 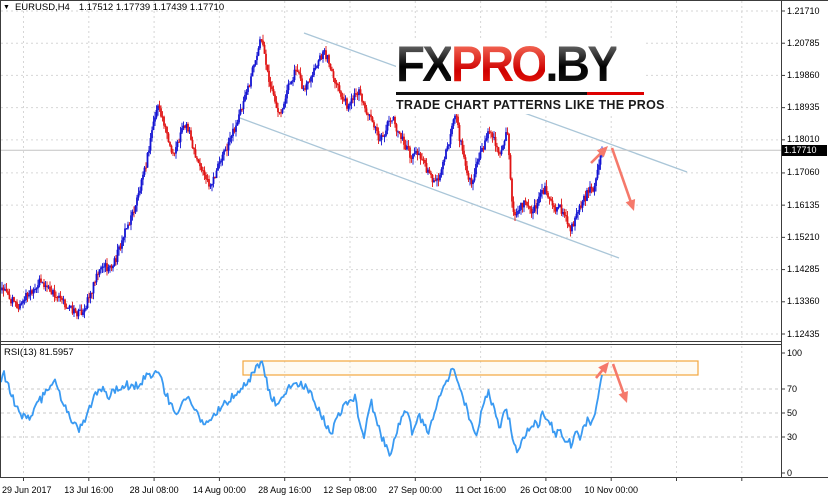 What do you see at coordinates (790, 473) in the screenshot?
I see `rsi-tick-label: 0` at bounding box center [790, 473].